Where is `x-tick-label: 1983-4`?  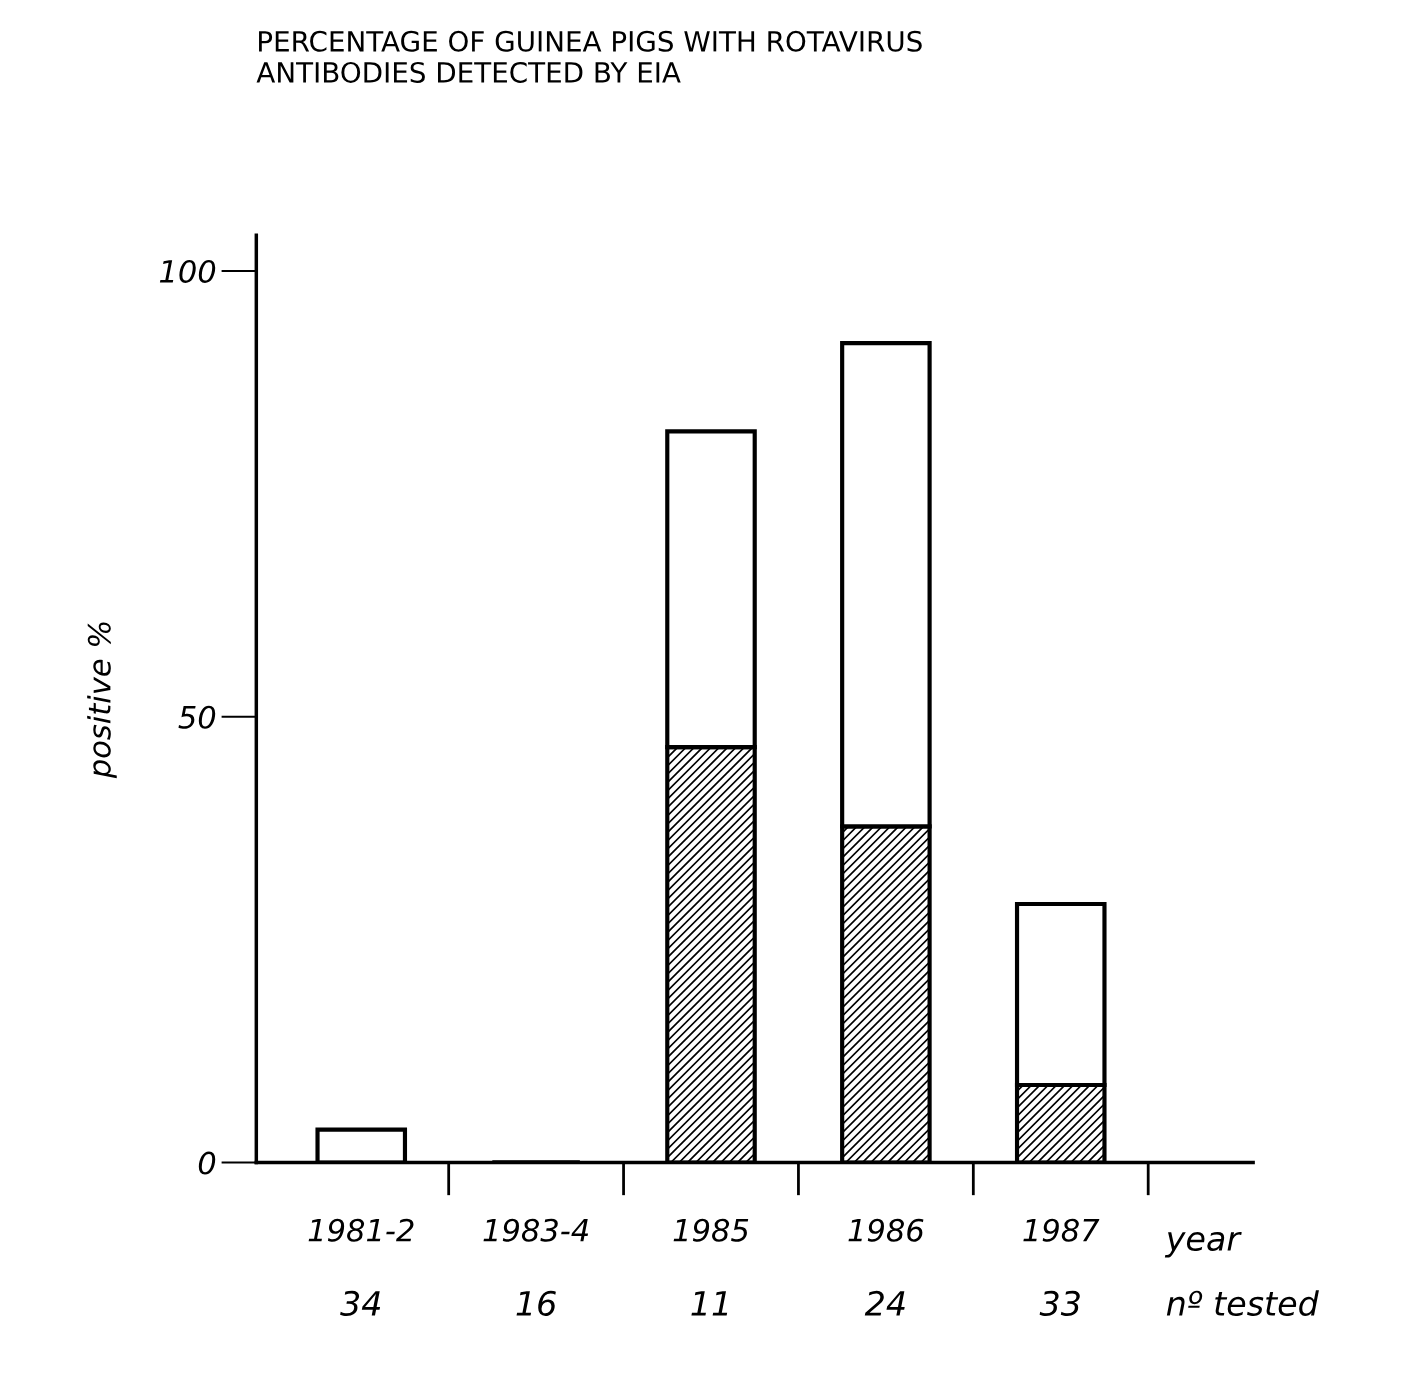 x-tick-label: 1983-4 is located at coordinates (536, 1230).